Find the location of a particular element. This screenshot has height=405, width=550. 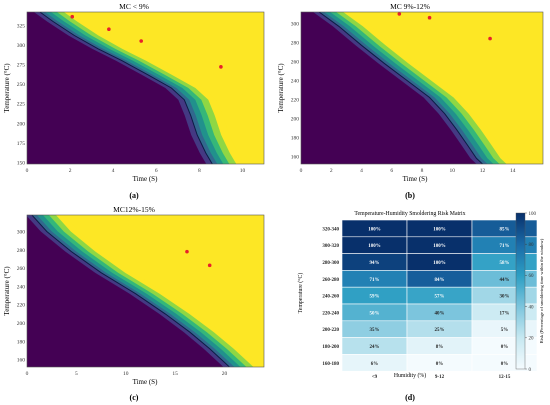

panel-c-ytick-3: 220 is located at coordinates (21, 306).